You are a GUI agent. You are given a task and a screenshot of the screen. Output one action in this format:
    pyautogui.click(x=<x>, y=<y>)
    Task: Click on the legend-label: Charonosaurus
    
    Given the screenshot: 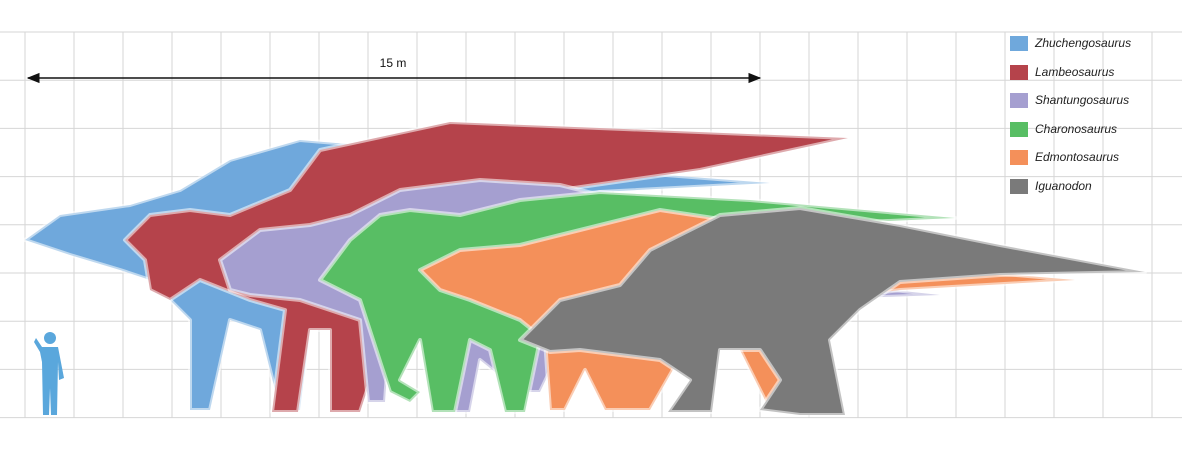 What is the action you would take?
    pyautogui.click(x=1076, y=129)
    